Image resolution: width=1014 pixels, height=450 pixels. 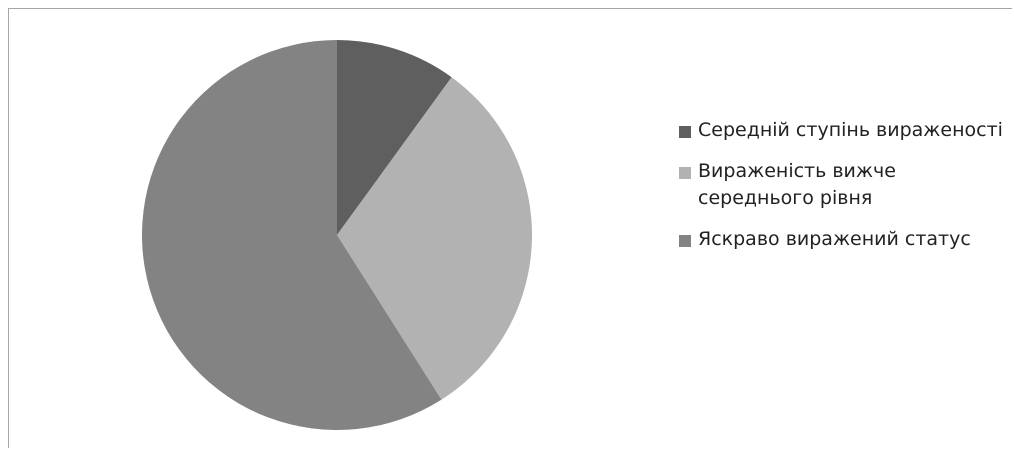 I want to click on pie-slice-above-average, so click(x=435, y=238).